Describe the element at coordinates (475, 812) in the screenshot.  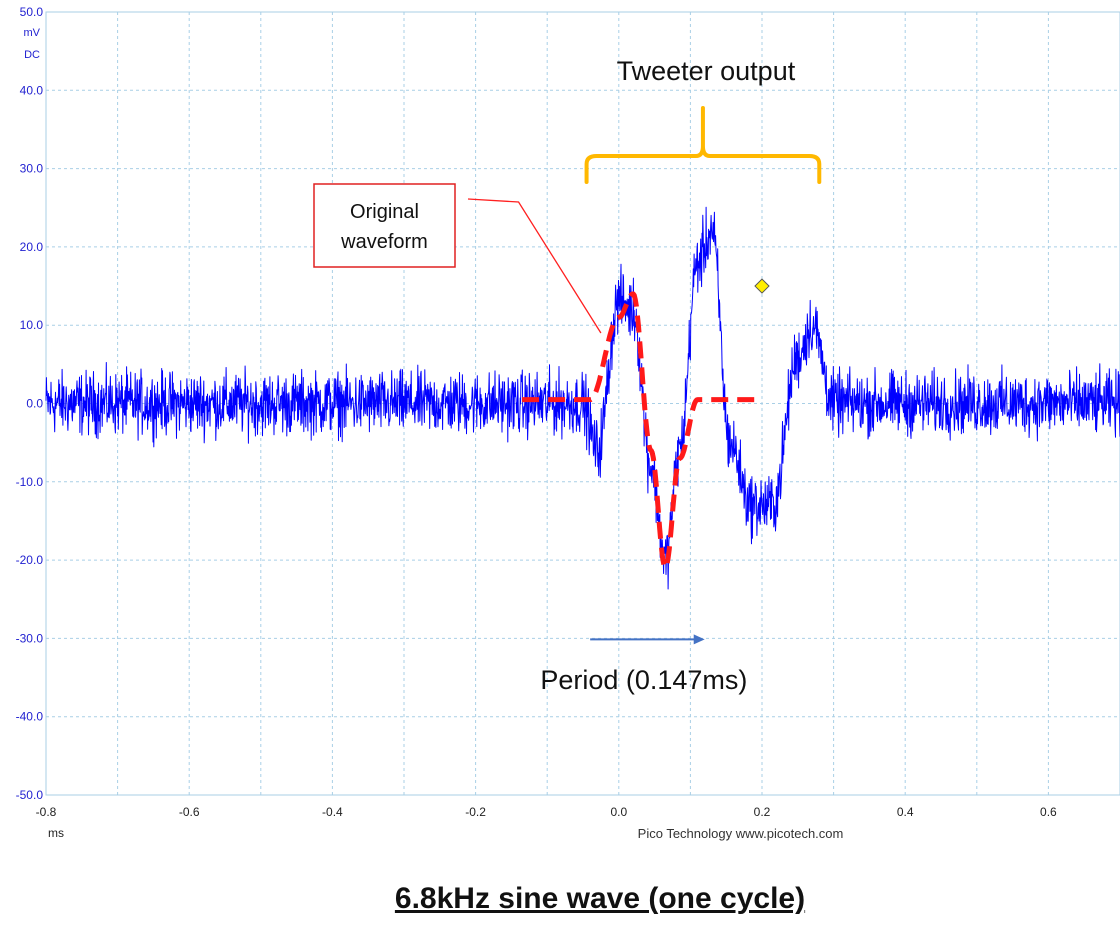
I see `x-tick-label: -0.2` at that location.